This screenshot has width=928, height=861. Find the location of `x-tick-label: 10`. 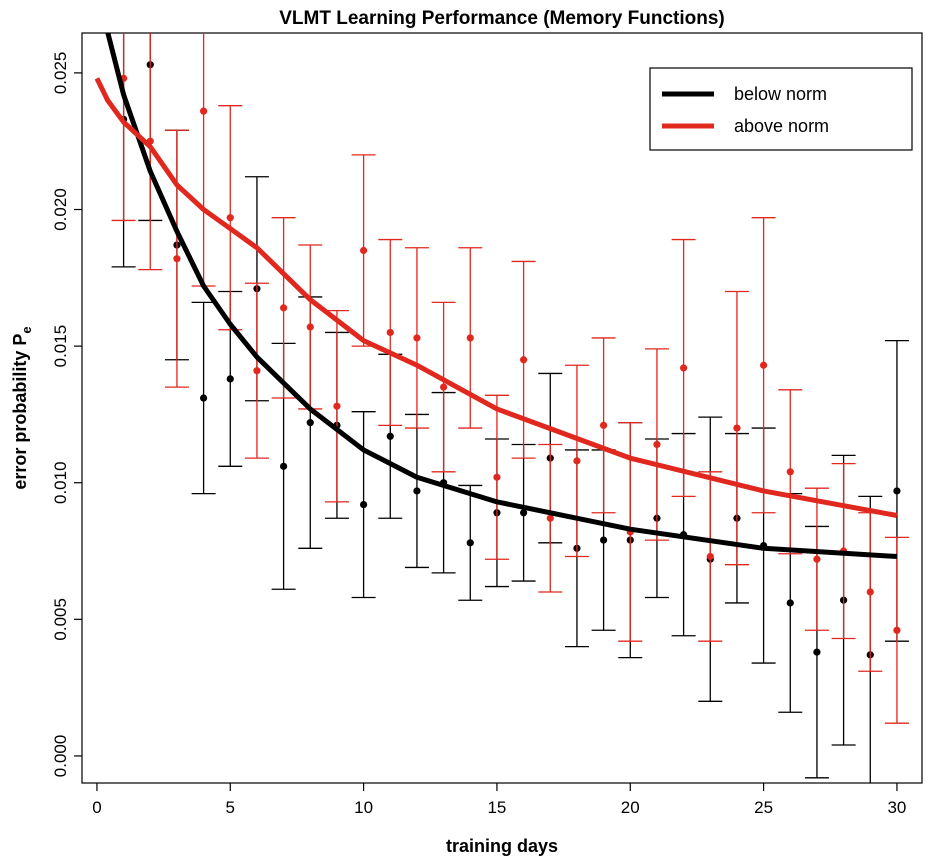

x-tick-label: 10 is located at coordinates (363, 807).